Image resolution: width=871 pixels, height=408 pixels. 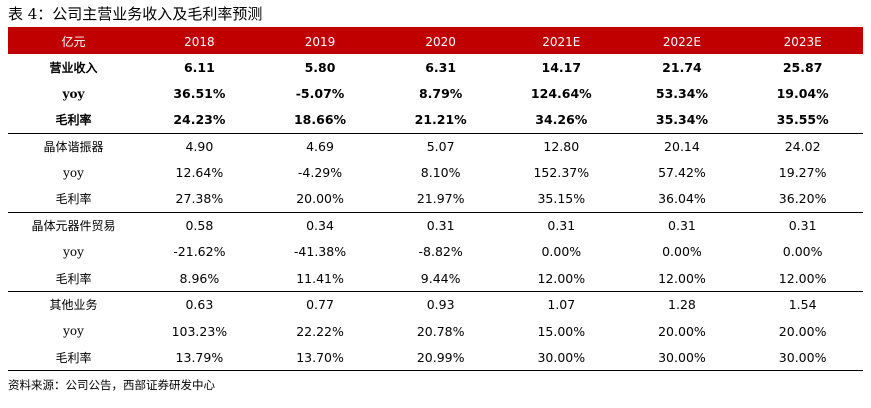 I want to click on value-cell: 20.78%, so click(x=440, y=331).